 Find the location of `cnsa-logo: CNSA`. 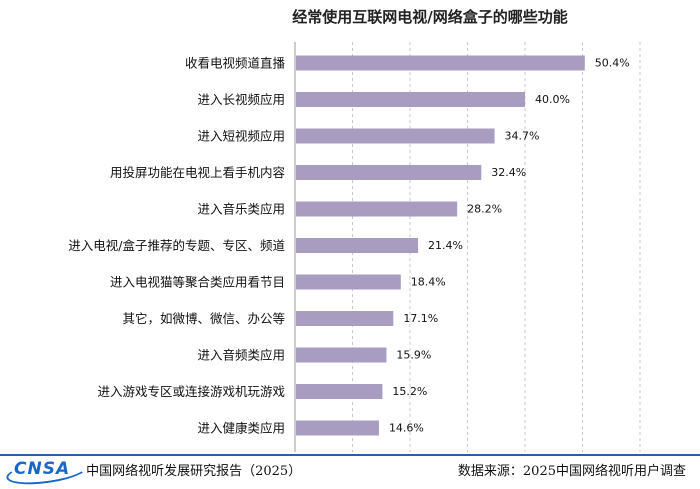

cnsa-logo: CNSA is located at coordinates (47, 472).